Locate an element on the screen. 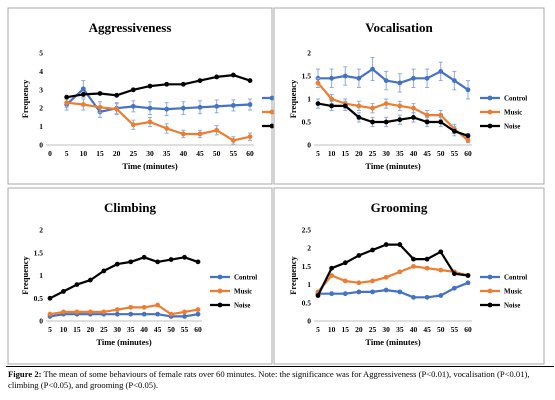 The height and width of the screenshot is (400, 555). legend-label: Music is located at coordinates (513, 113).